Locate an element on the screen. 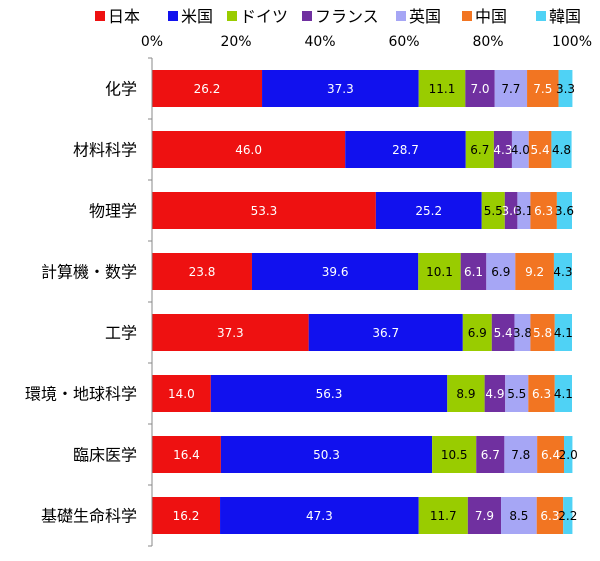  data-label-5-7: 4.1 is located at coordinates (563, 333).